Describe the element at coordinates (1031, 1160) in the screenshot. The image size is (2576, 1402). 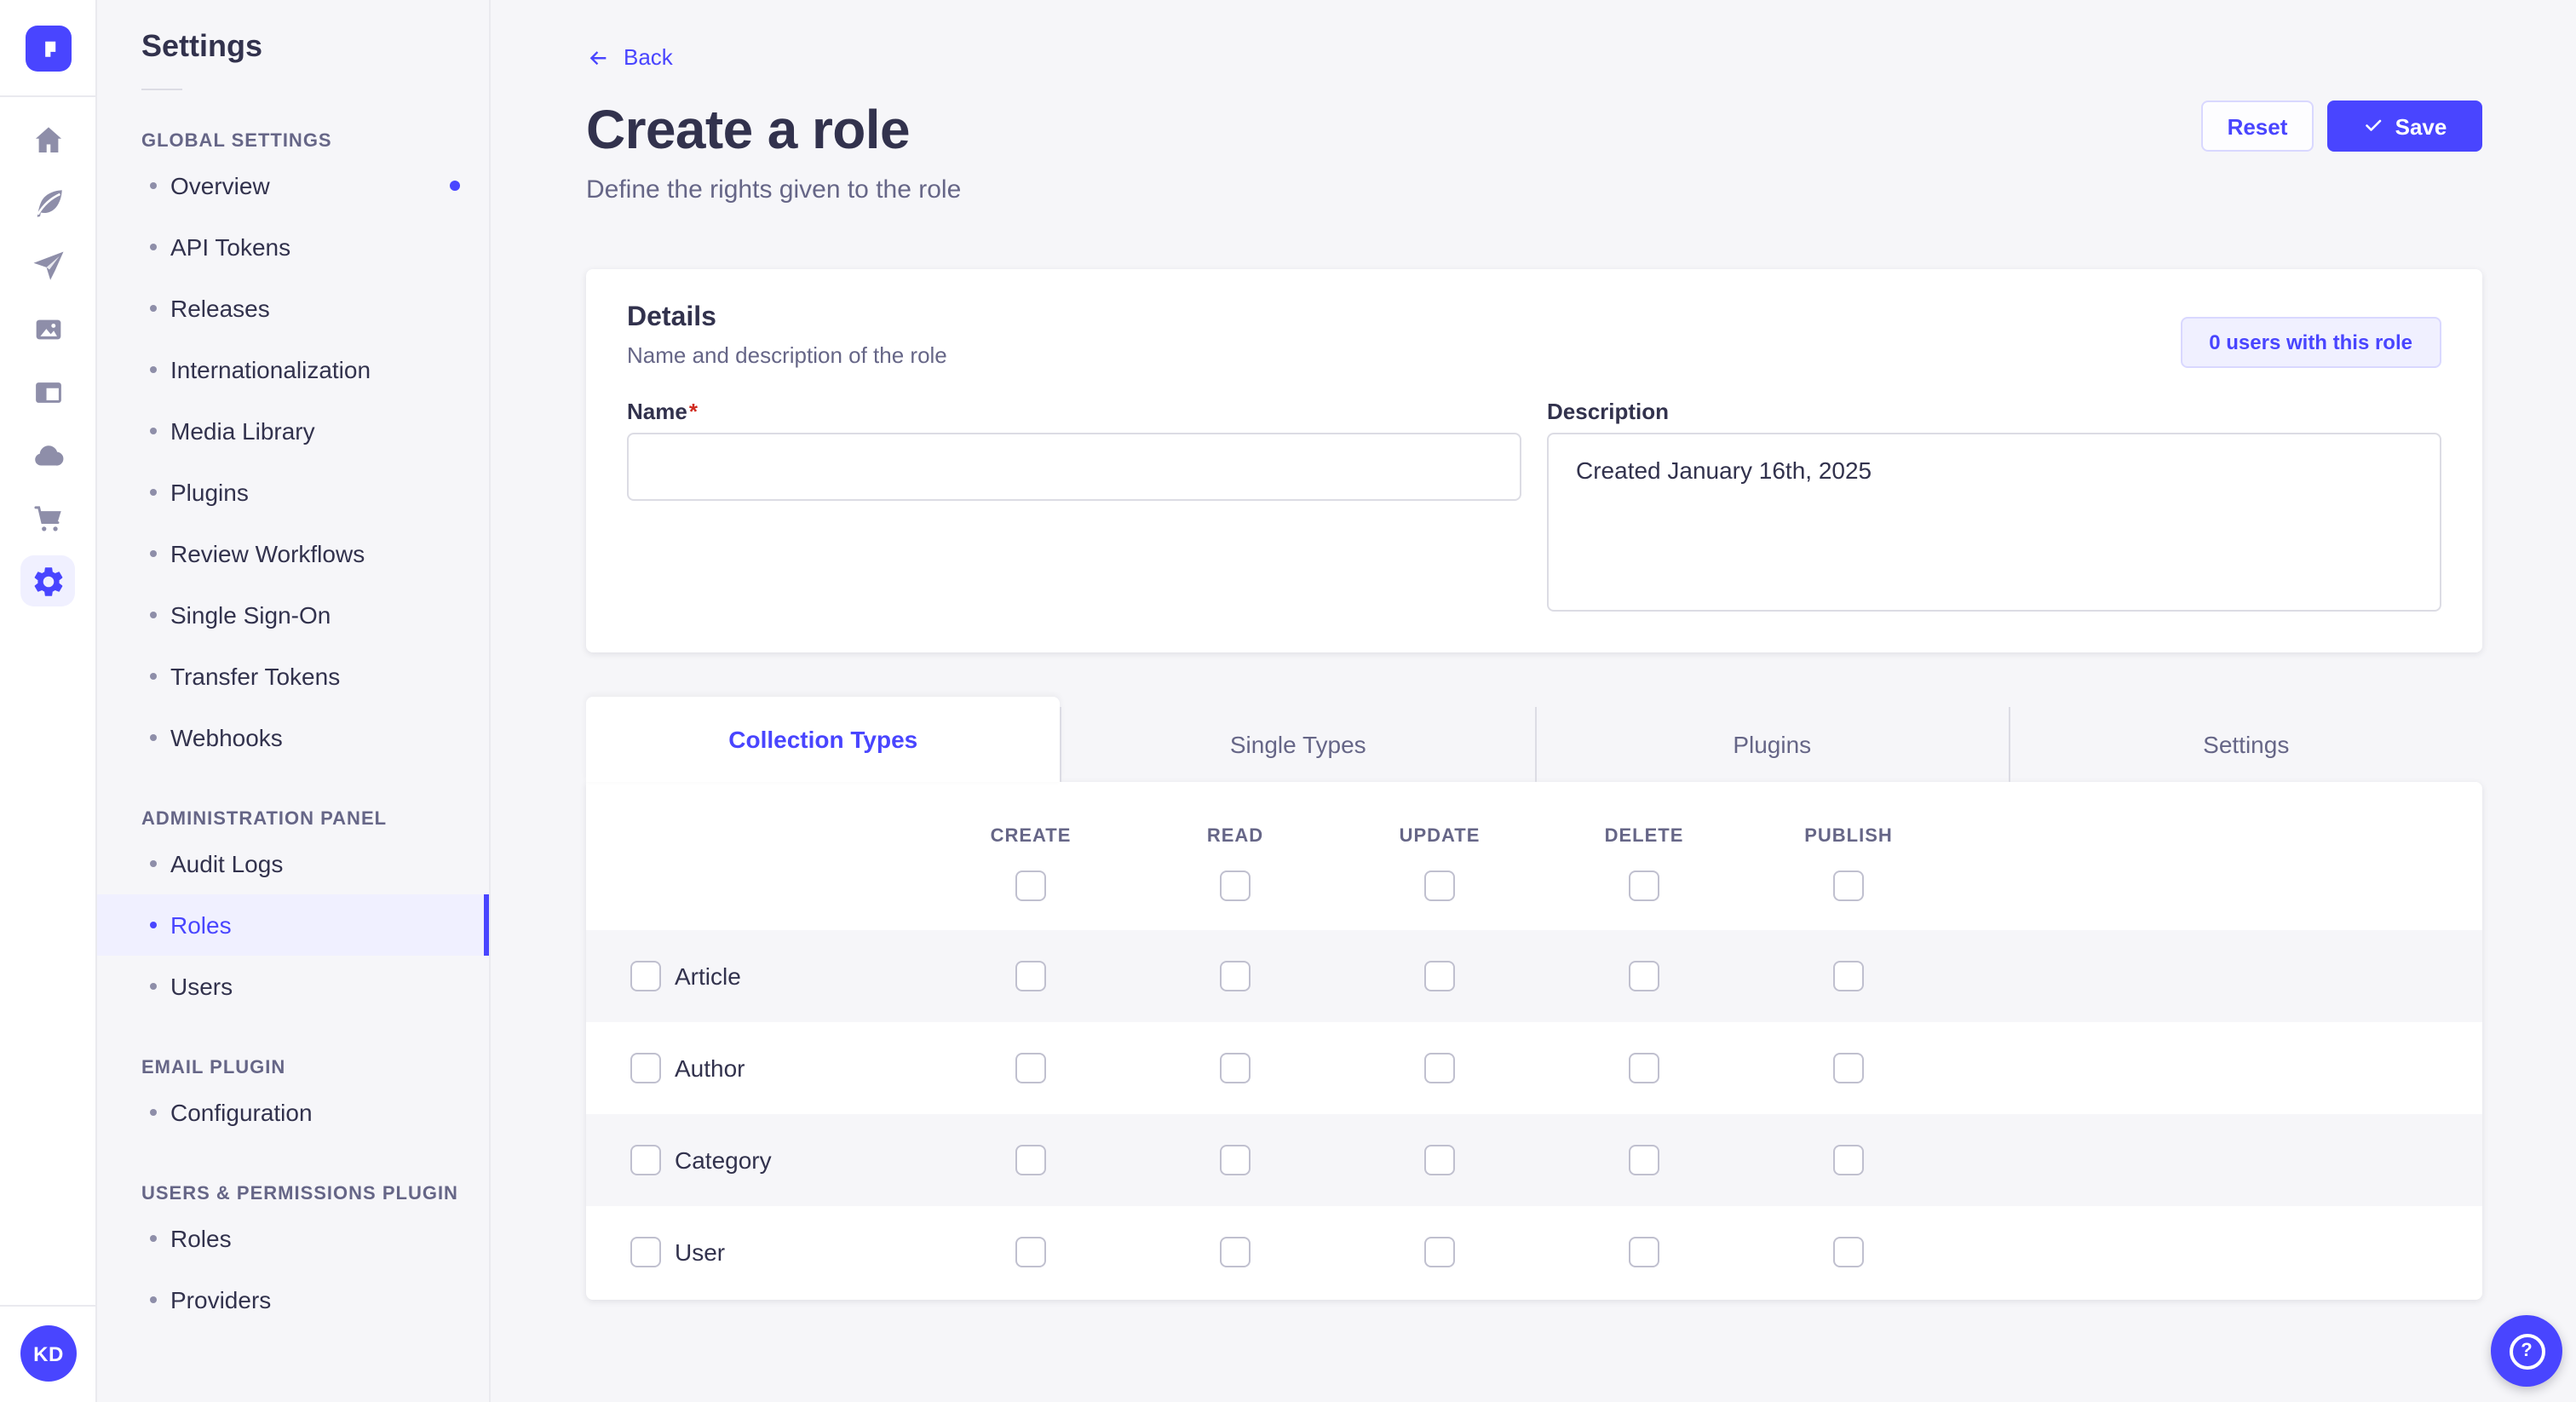
I see `checkbox-category-create` at that location.